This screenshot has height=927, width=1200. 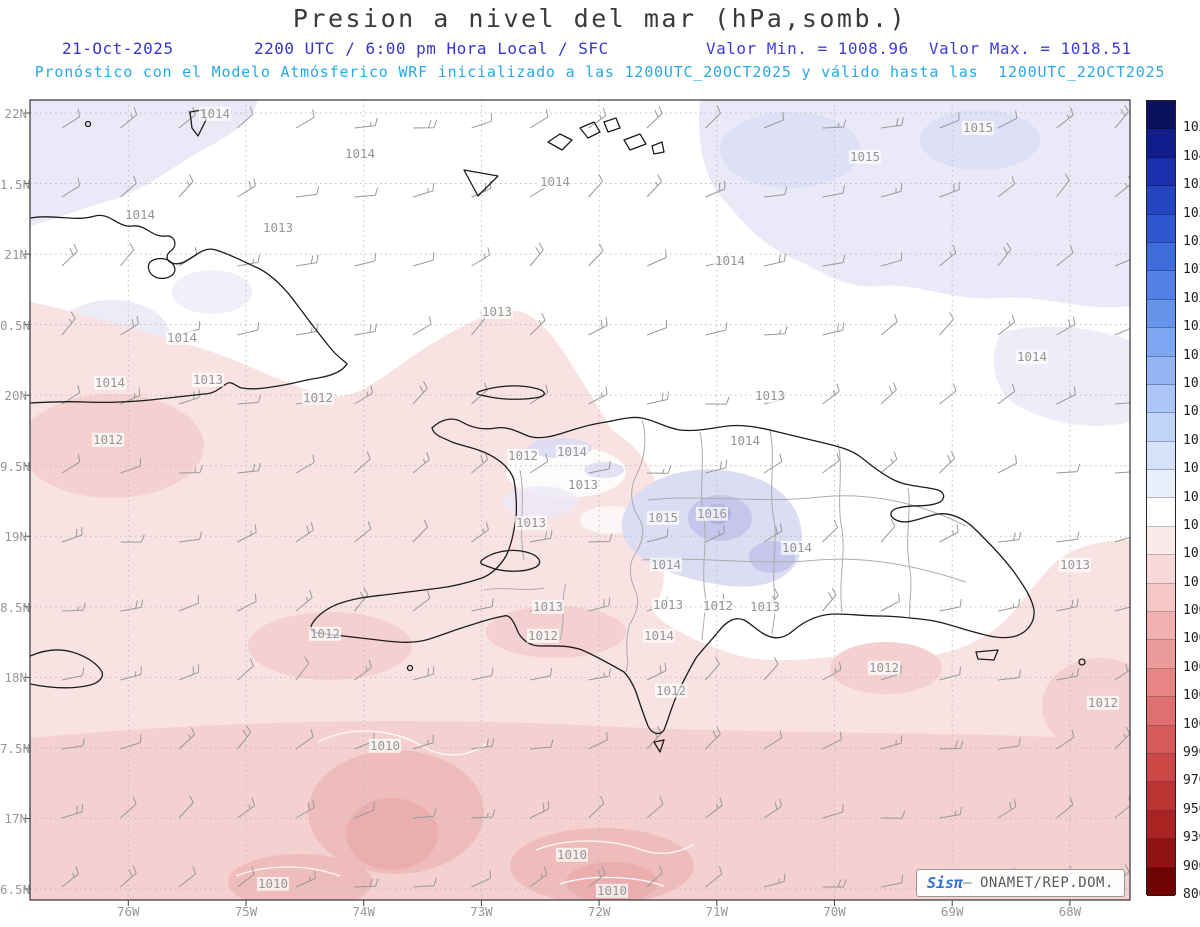 I want to click on cuba-bay, so click(x=161, y=268).